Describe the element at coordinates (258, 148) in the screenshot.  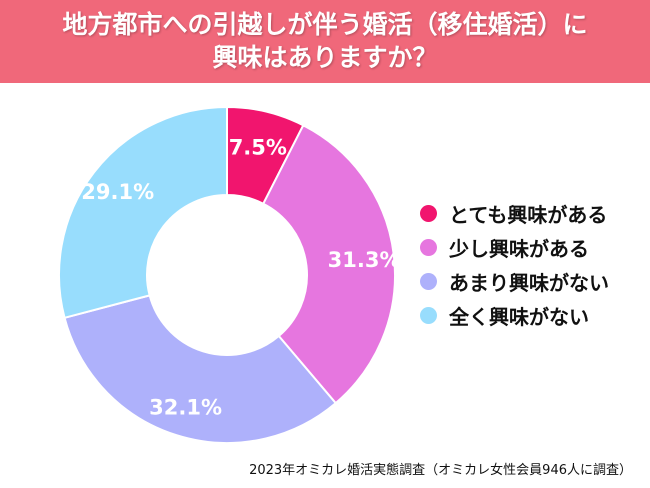
I see `data-label-0: 7.5%` at that location.